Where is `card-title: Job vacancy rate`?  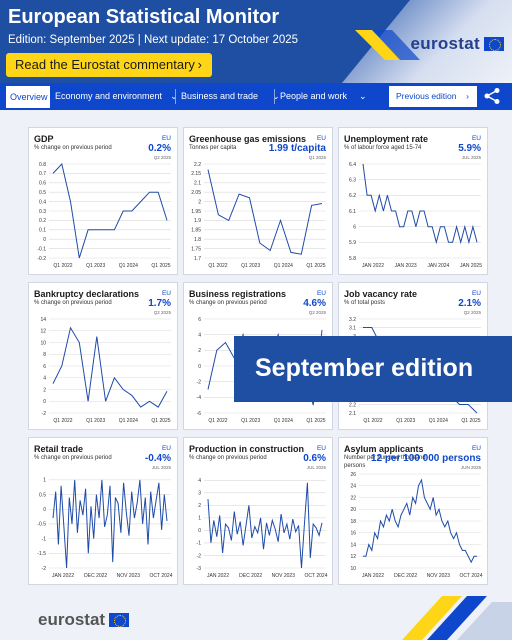
card-title: Job vacancy rate is located at coordinates (381, 294).